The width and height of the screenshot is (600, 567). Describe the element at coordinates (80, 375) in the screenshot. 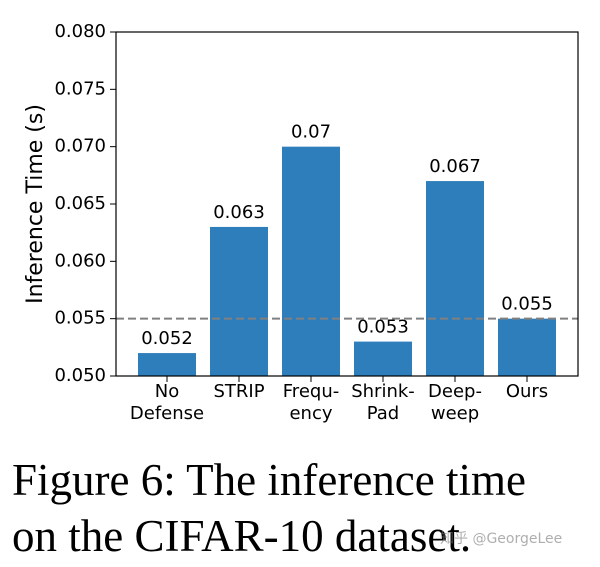

I see `y-tick-label: 0.050` at that location.